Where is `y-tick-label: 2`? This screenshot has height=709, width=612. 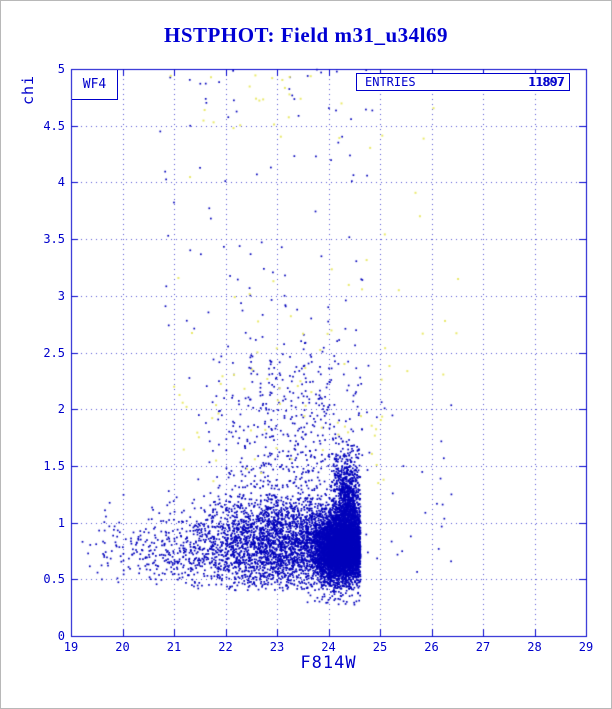
y-tick-label: 2 is located at coordinates (61, 409).